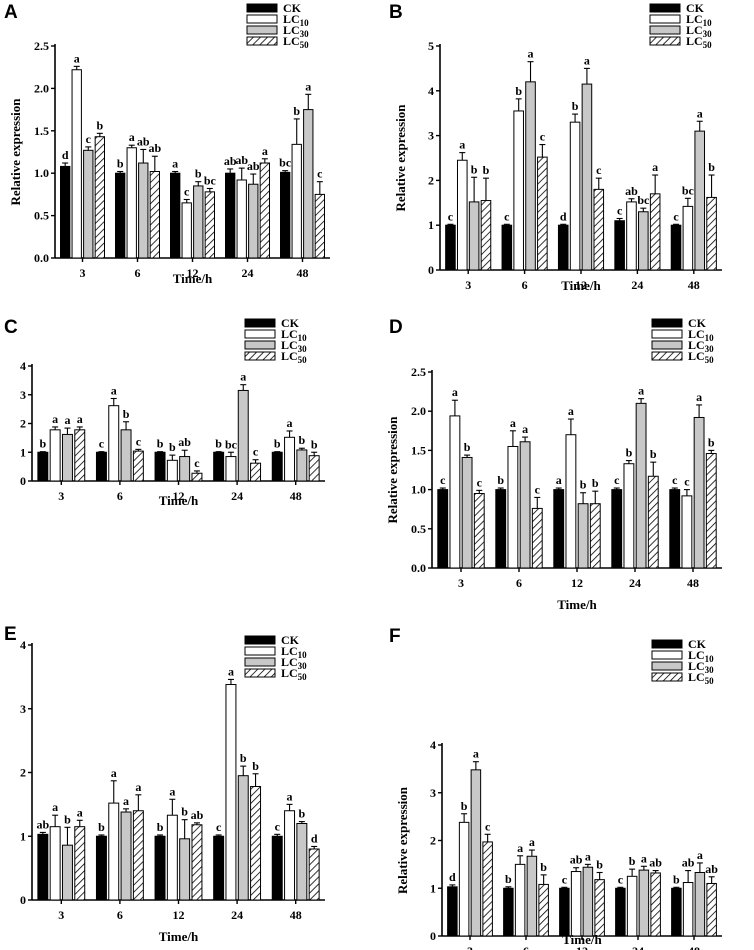 The width and height of the screenshot is (754, 950). Describe the element at coordinates (55, 863) in the screenshot. I see `bar-lc10-3h` at that location.